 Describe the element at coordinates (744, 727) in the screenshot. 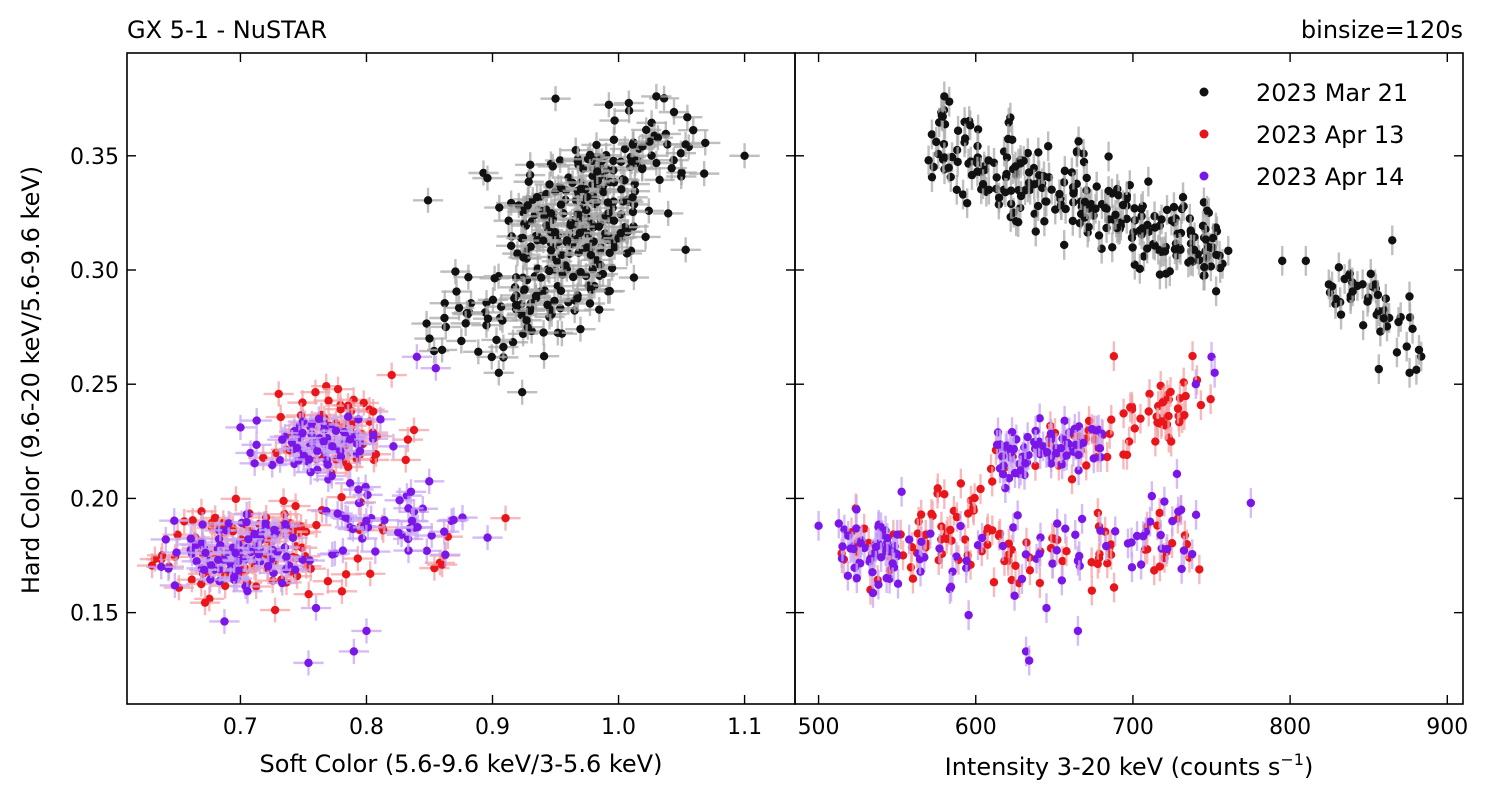

I see `x-tick-label: 1.1` at that location.